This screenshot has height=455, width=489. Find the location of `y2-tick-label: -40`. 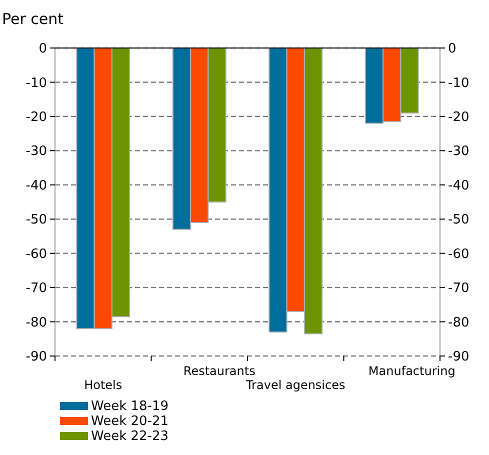

y2-tick-label: -40 is located at coordinates (459, 186).